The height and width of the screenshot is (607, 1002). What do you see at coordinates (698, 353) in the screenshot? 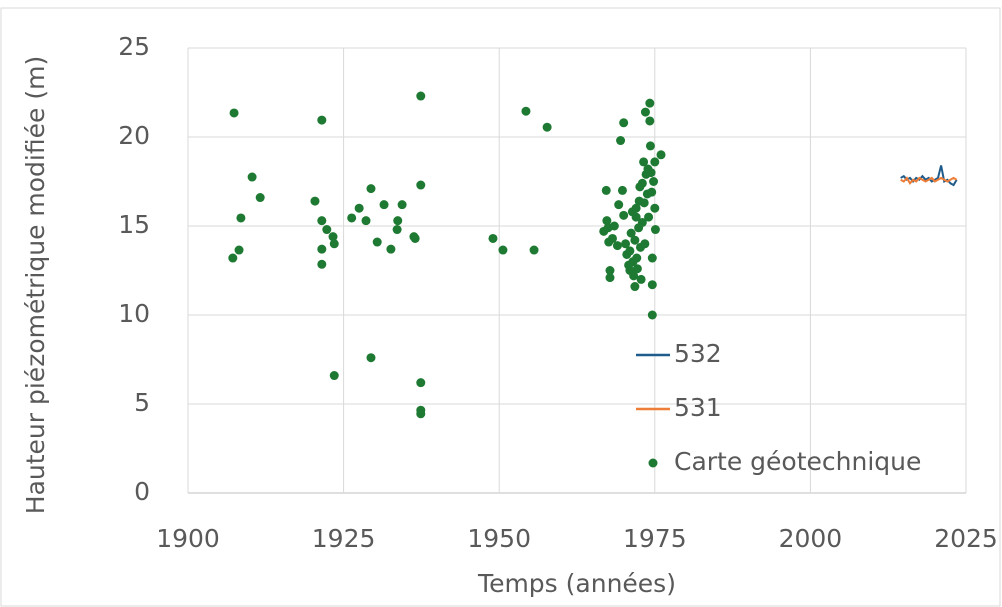
I see `legend-label: 532` at bounding box center [698, 353].